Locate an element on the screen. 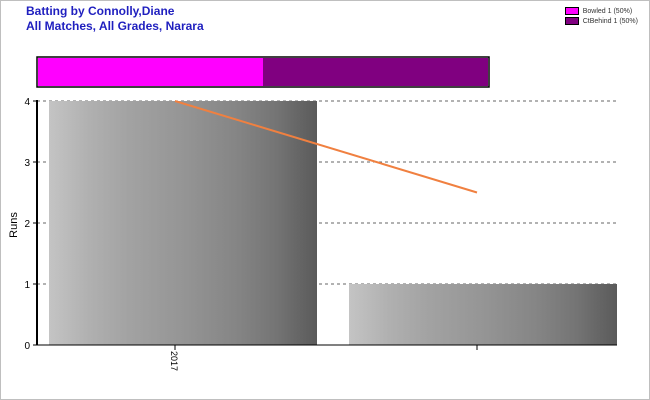 The width and height of the screenshot is (650, 400). dismissal-segment-bowled is located at coordinates (150, 72).